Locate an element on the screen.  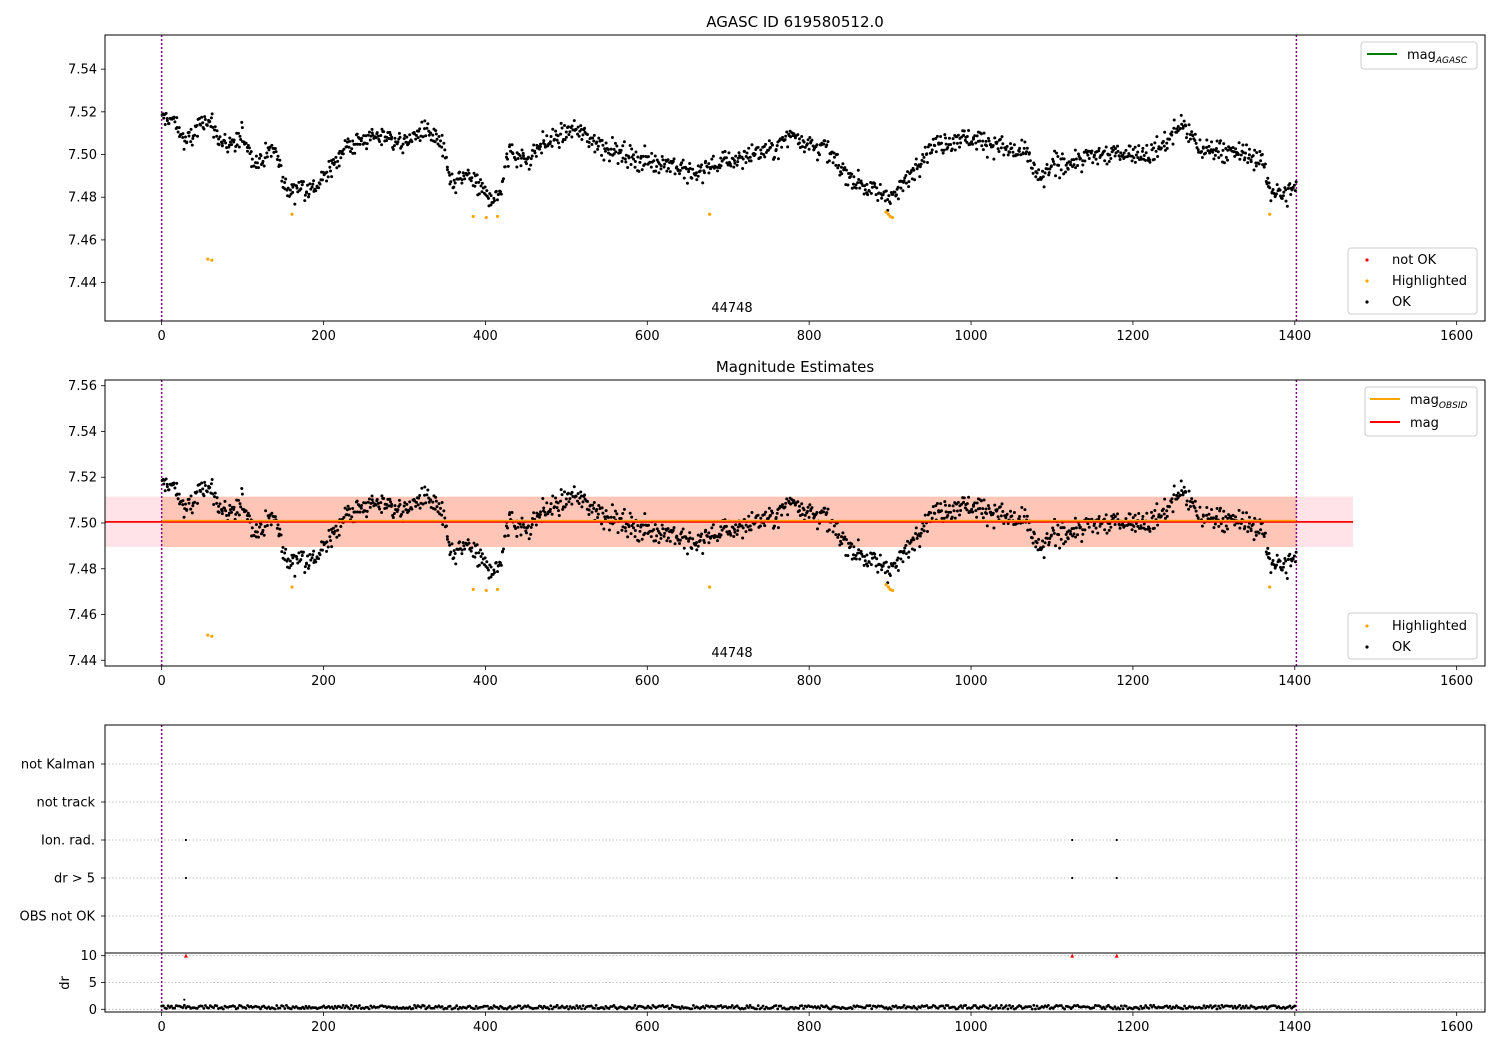
dr-clipped-marker is located at coordinates (1072, 955).